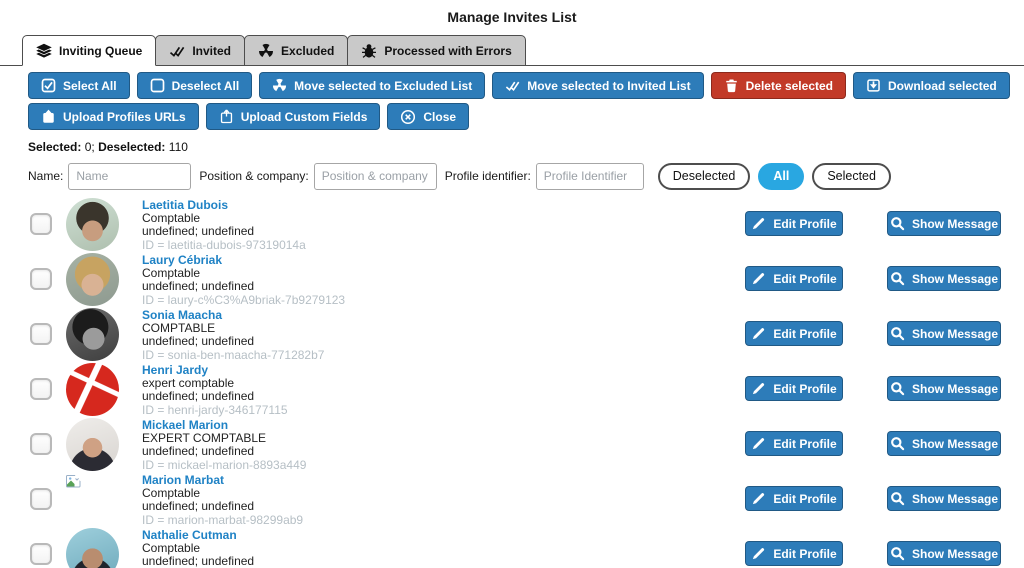  Describe the element at coordinates (175, 370) in the screenshot. I see `profile-name-link: Henri Jardy` at that location.